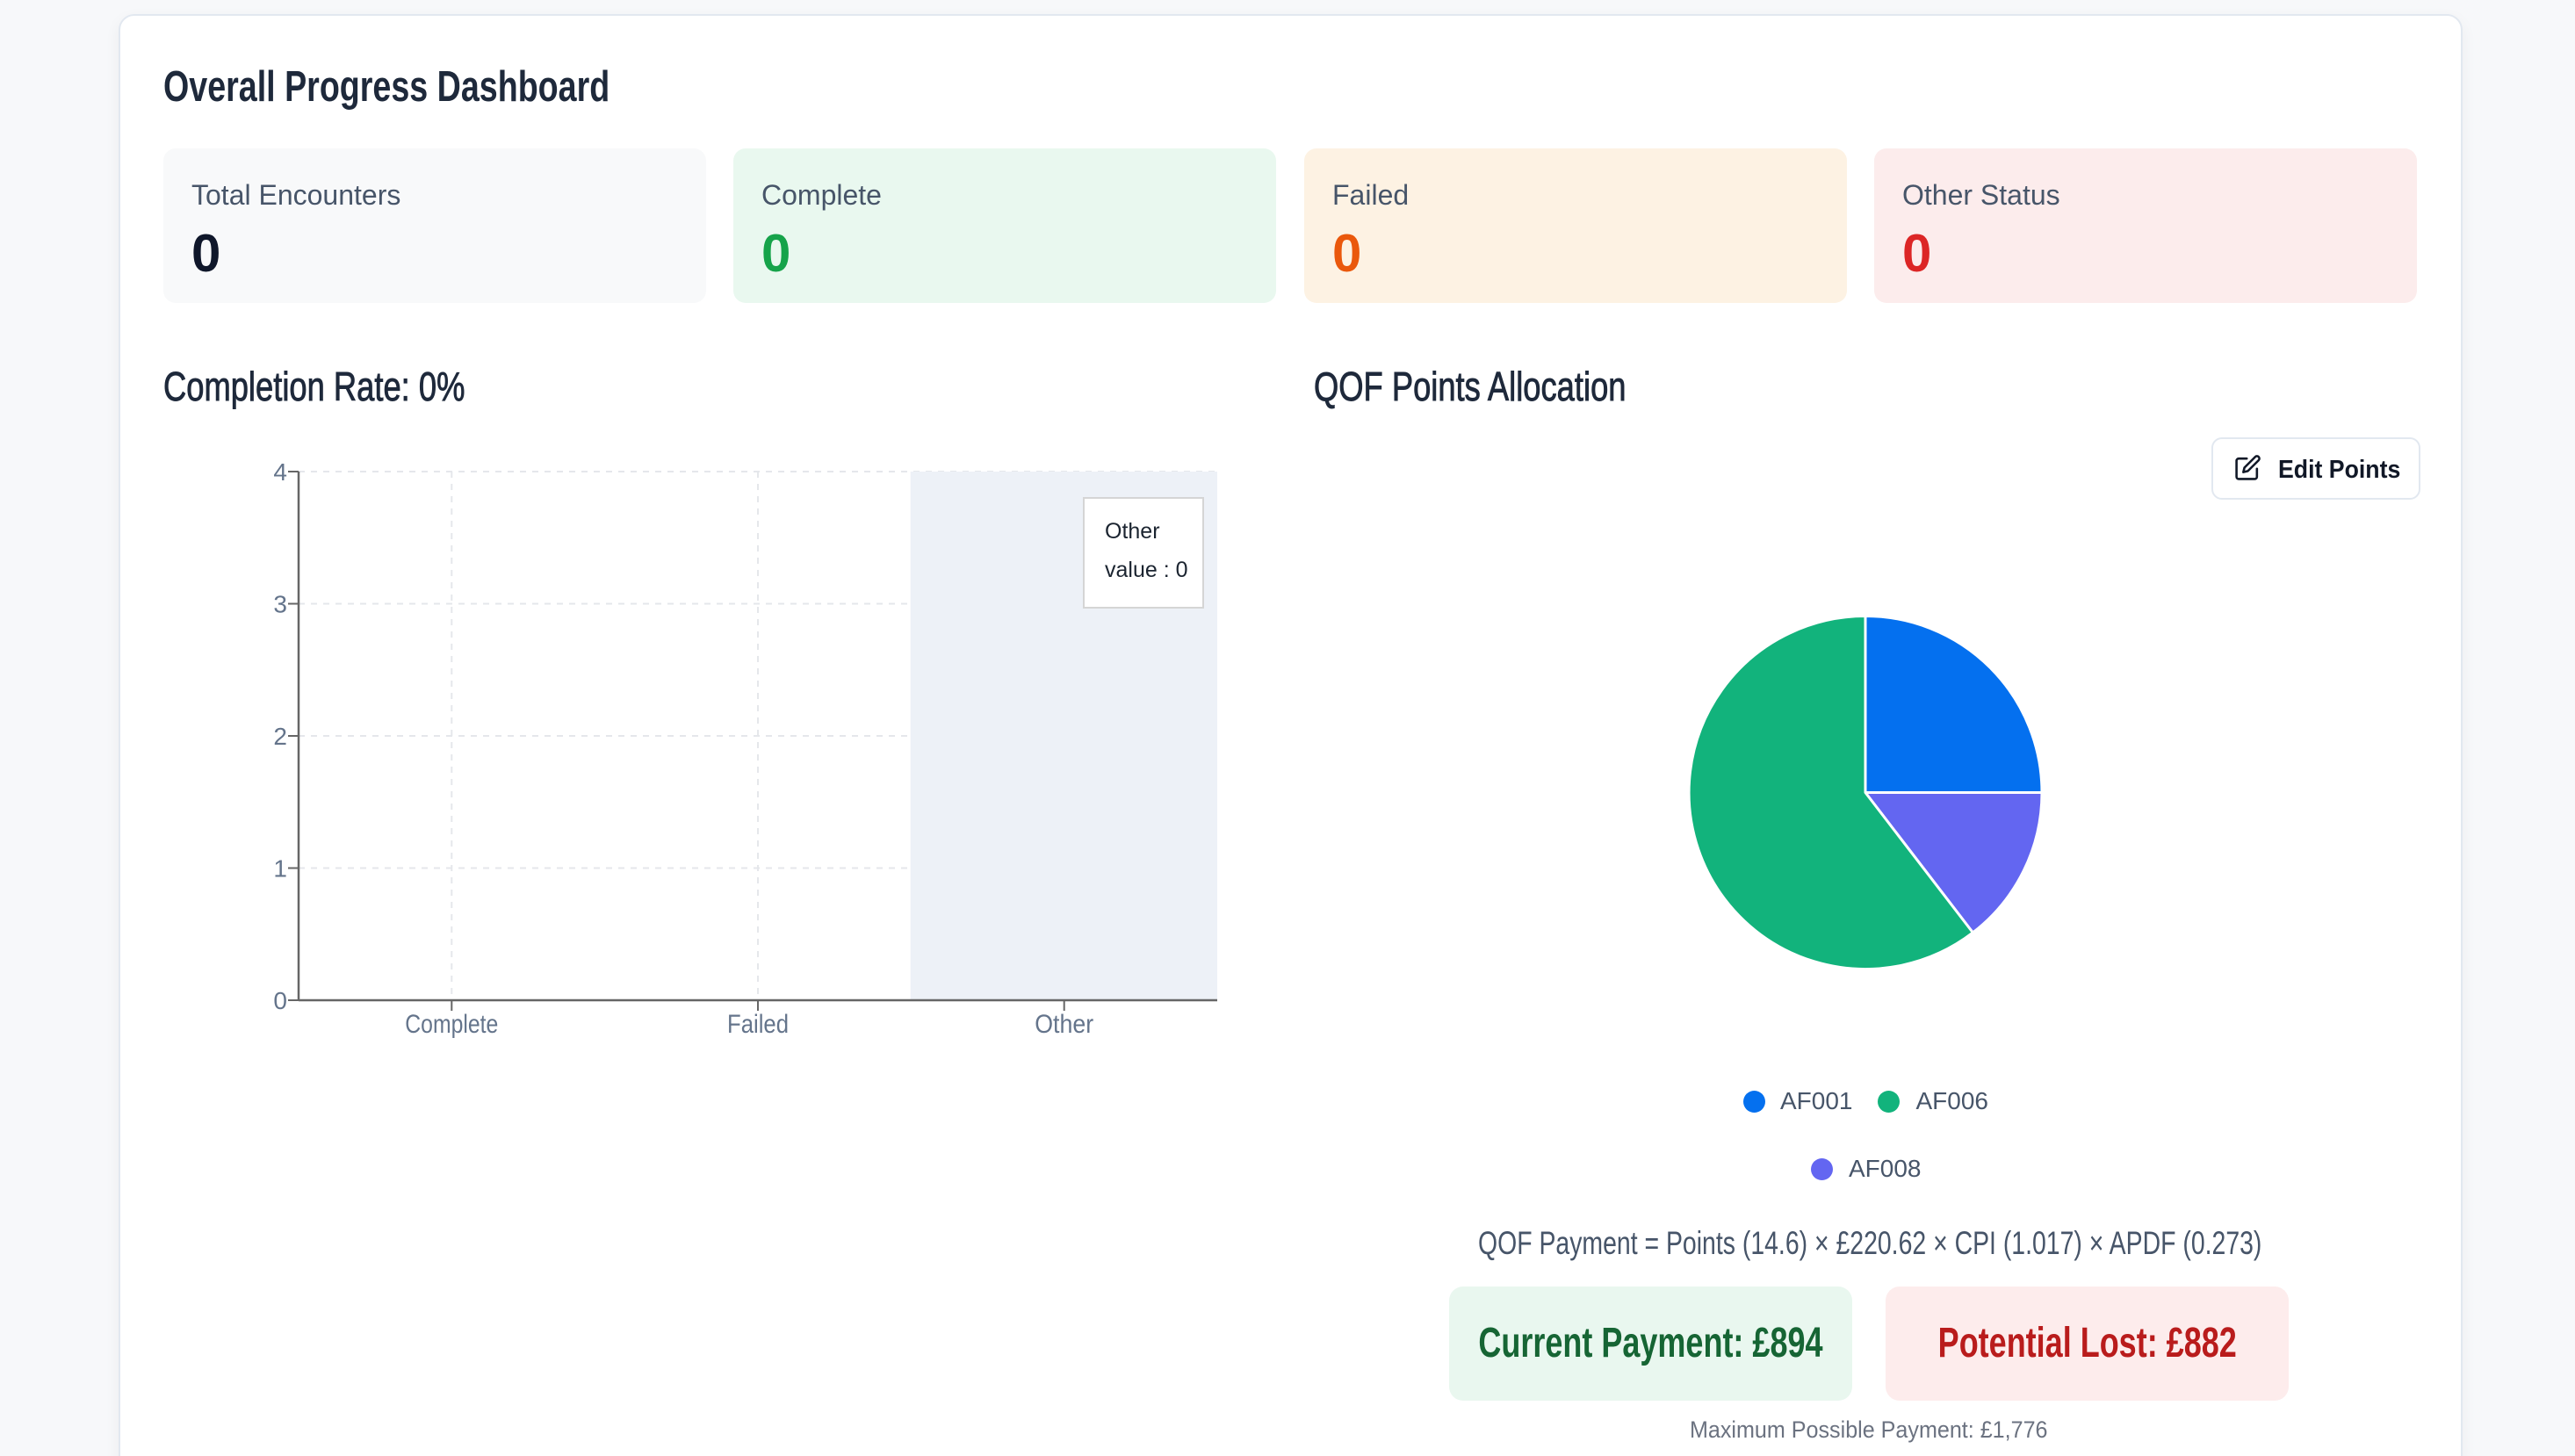 The image size is (2575, 1456). I want to click on svg-text: 3, so click(280, 604).